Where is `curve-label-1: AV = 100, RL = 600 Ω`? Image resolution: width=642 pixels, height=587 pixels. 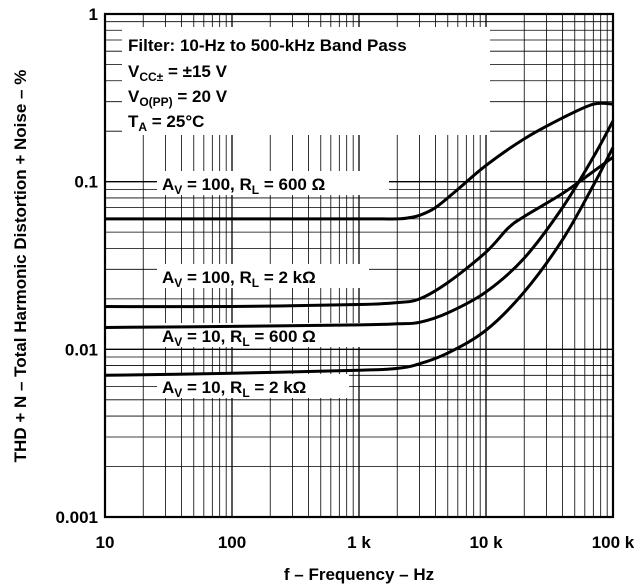 curve-label-1: AV = 100, RL = 600 Ω is located at coordinates (243, 186).